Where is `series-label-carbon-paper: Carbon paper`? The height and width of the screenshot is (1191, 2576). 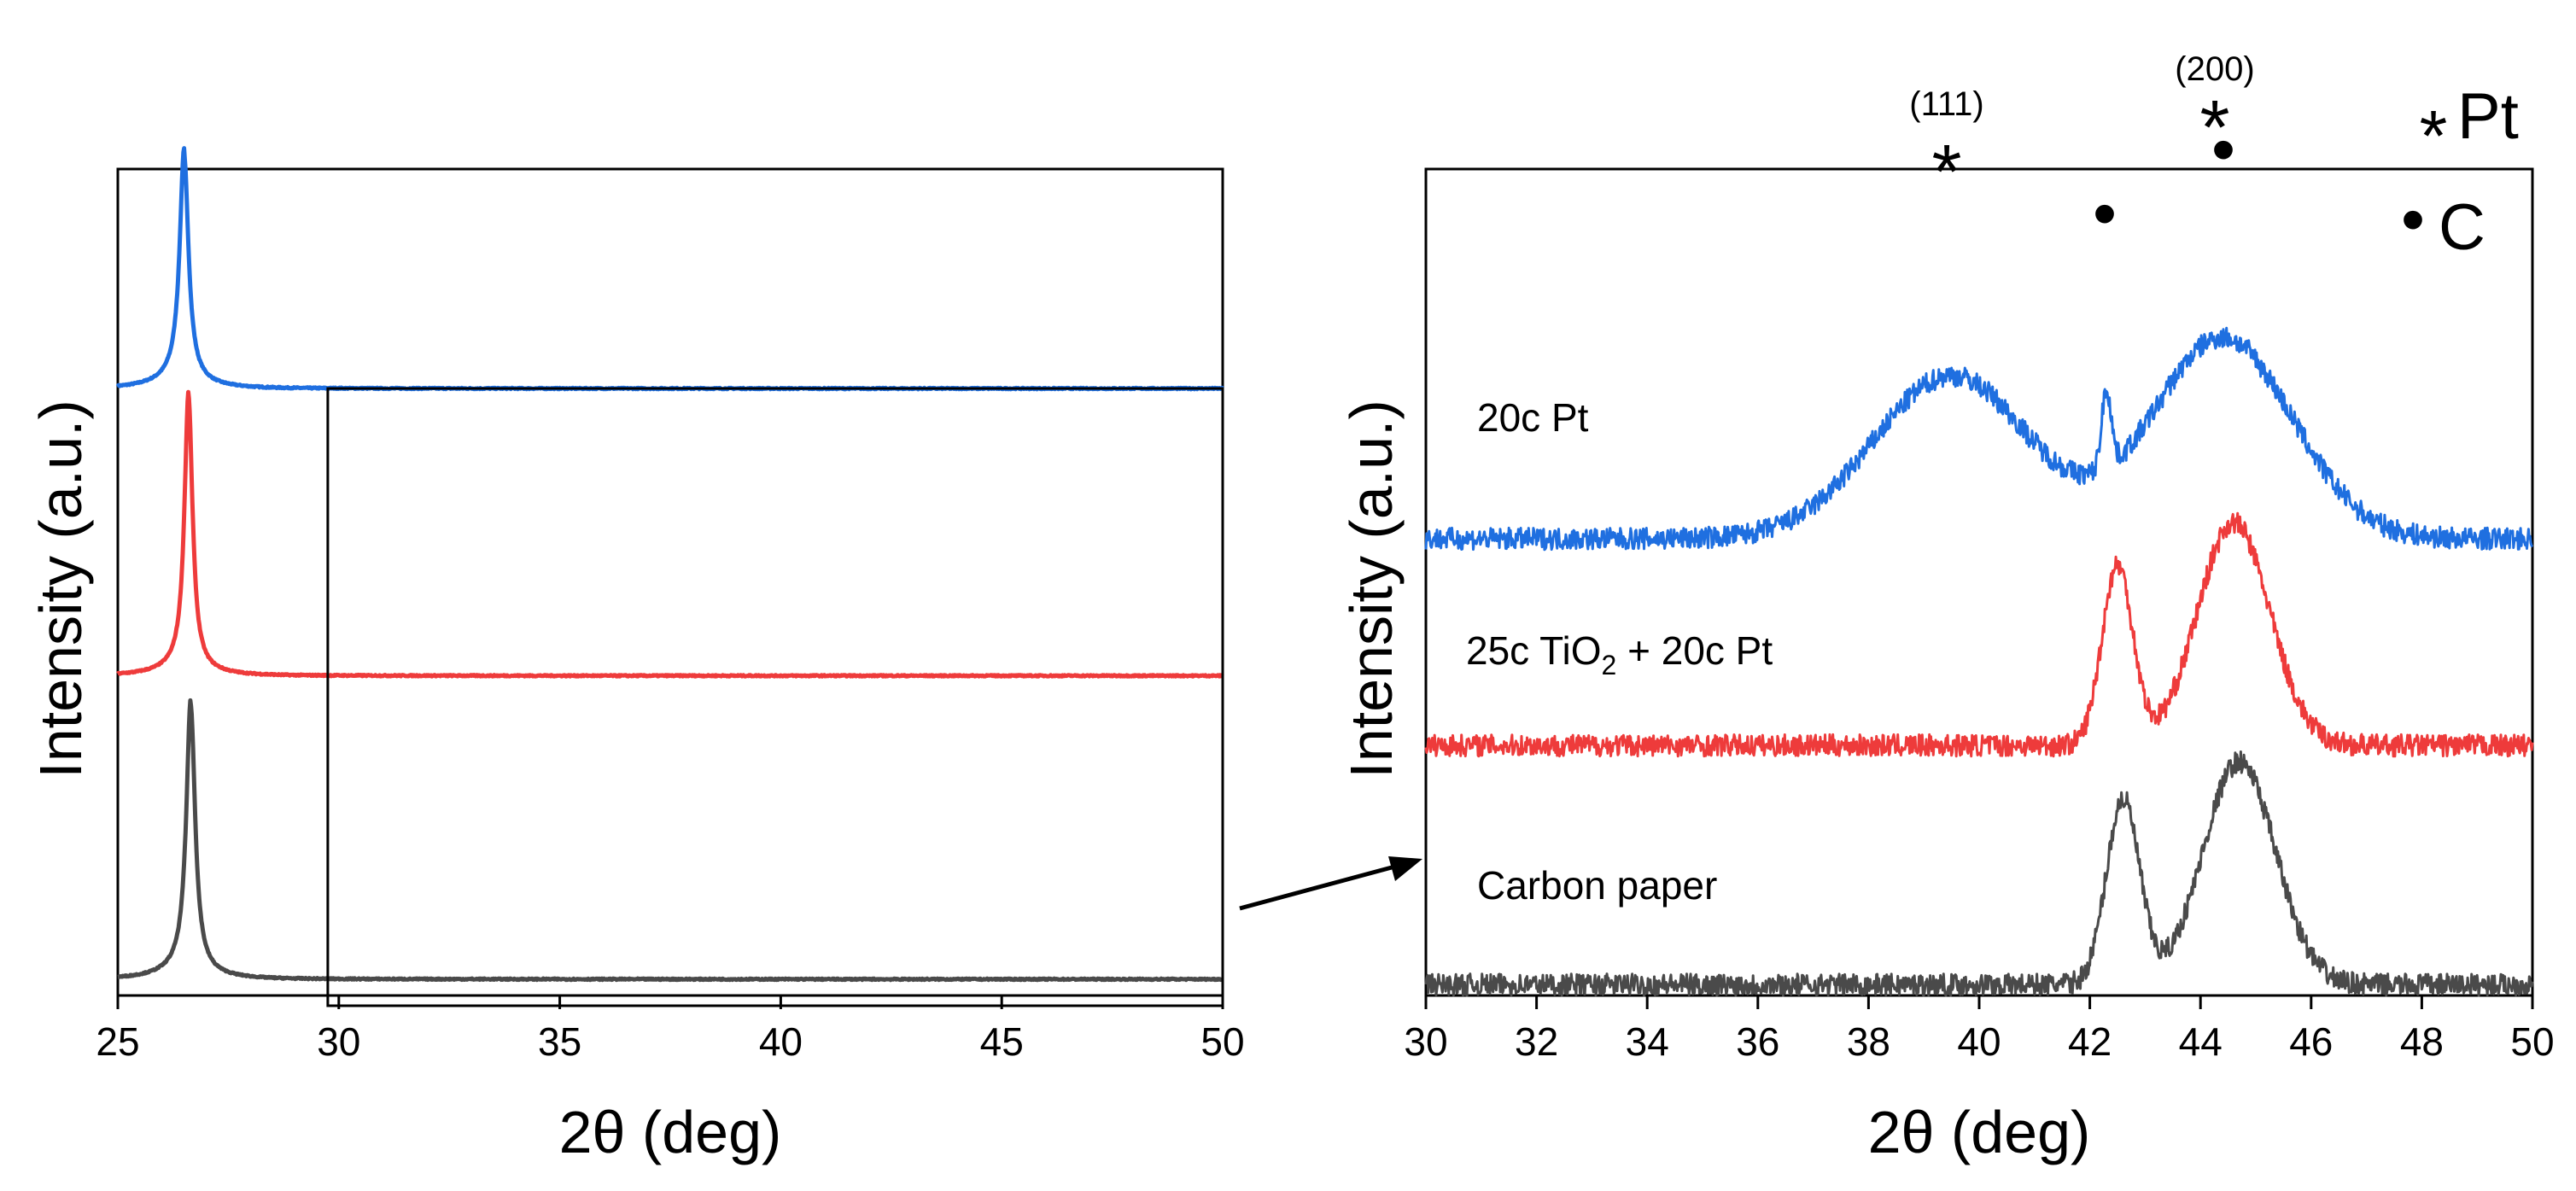
series-label-carbon-paper: Carbon paper is located at coordinates (1597, 886).